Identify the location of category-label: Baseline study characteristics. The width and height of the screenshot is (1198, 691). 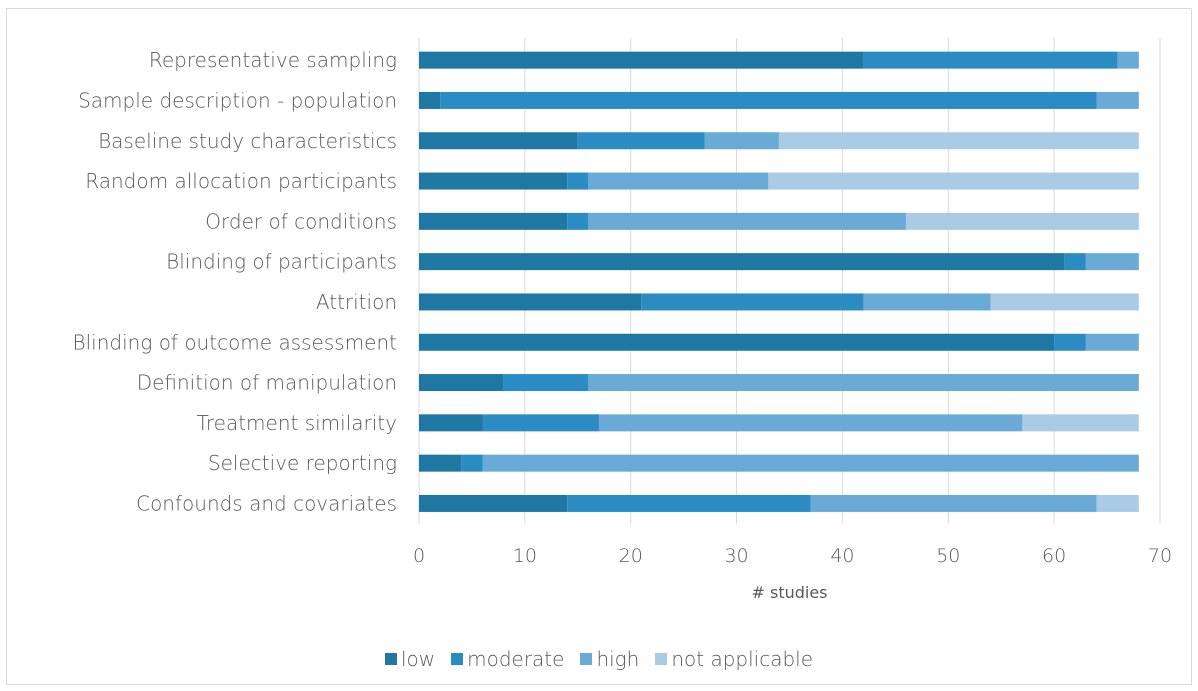
(247, 141).